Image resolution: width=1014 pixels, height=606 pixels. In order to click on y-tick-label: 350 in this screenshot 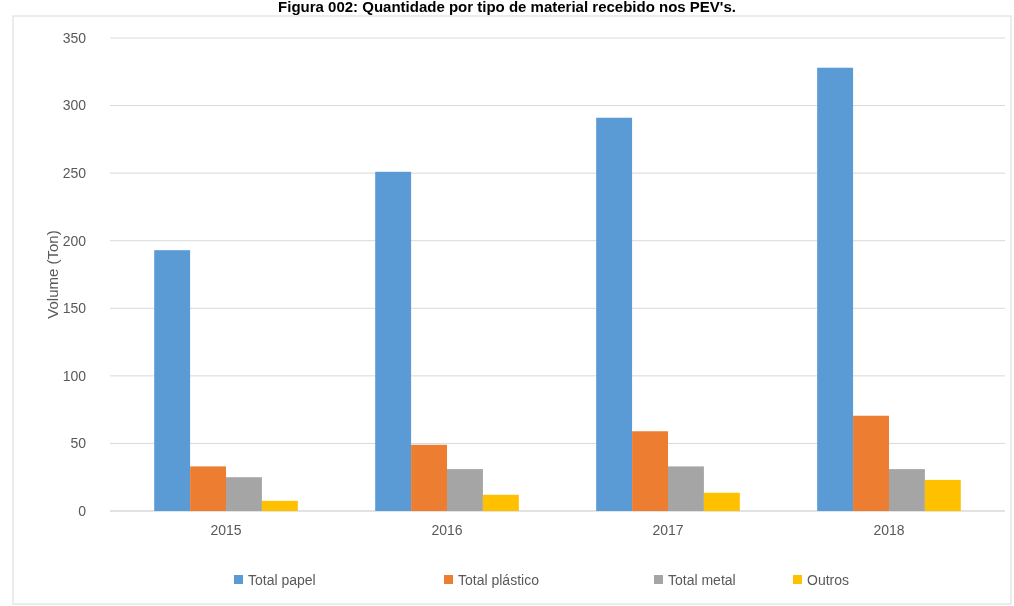, I will do `click(74, 37)`.